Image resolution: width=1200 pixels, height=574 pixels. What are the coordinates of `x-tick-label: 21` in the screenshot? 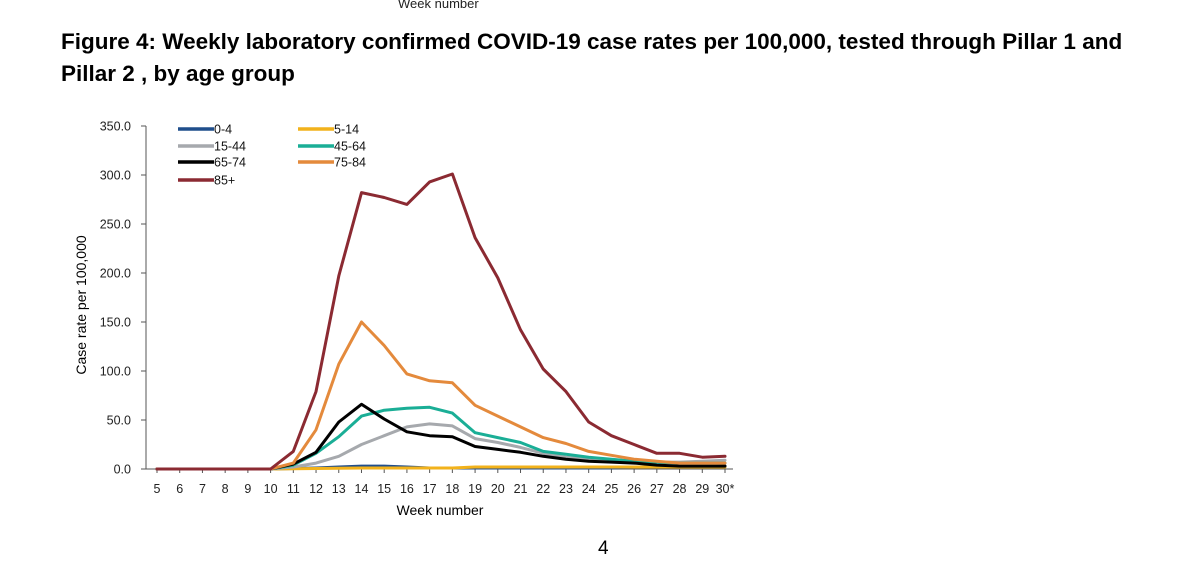 It's located at (521, 489).